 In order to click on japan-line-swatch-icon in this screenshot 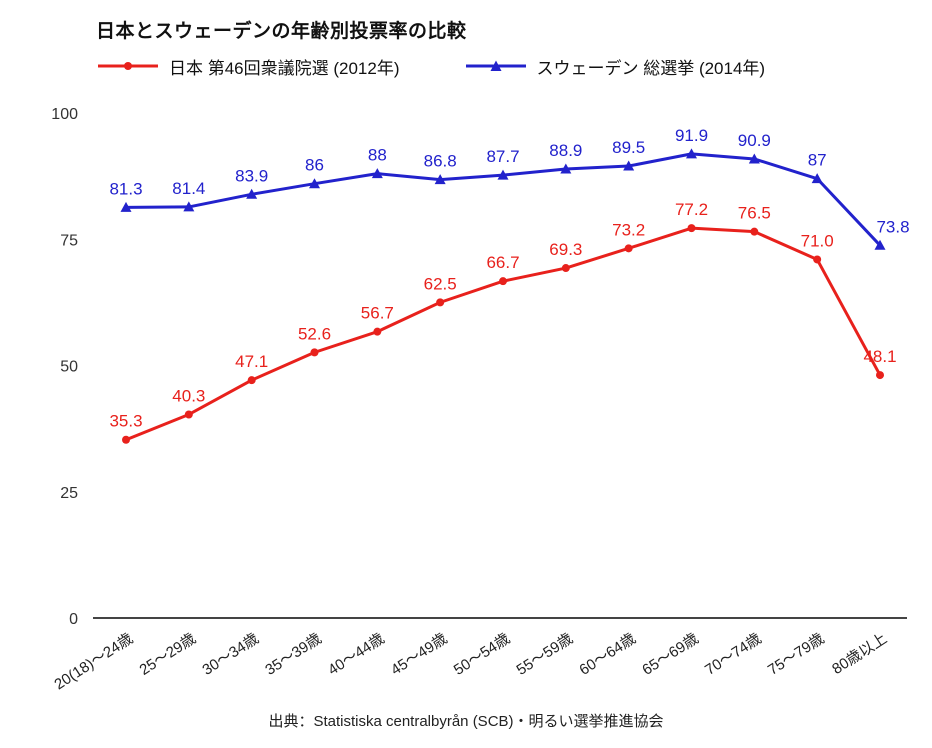, I will do `click(128, 66)`.